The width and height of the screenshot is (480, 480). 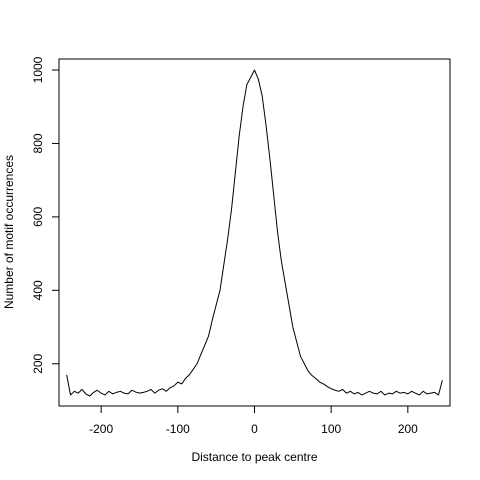 What do you see at coordinates (38, 290) in the screenshot?
I see `y-tick-label-1: 400` at bounding box center [38, 290].